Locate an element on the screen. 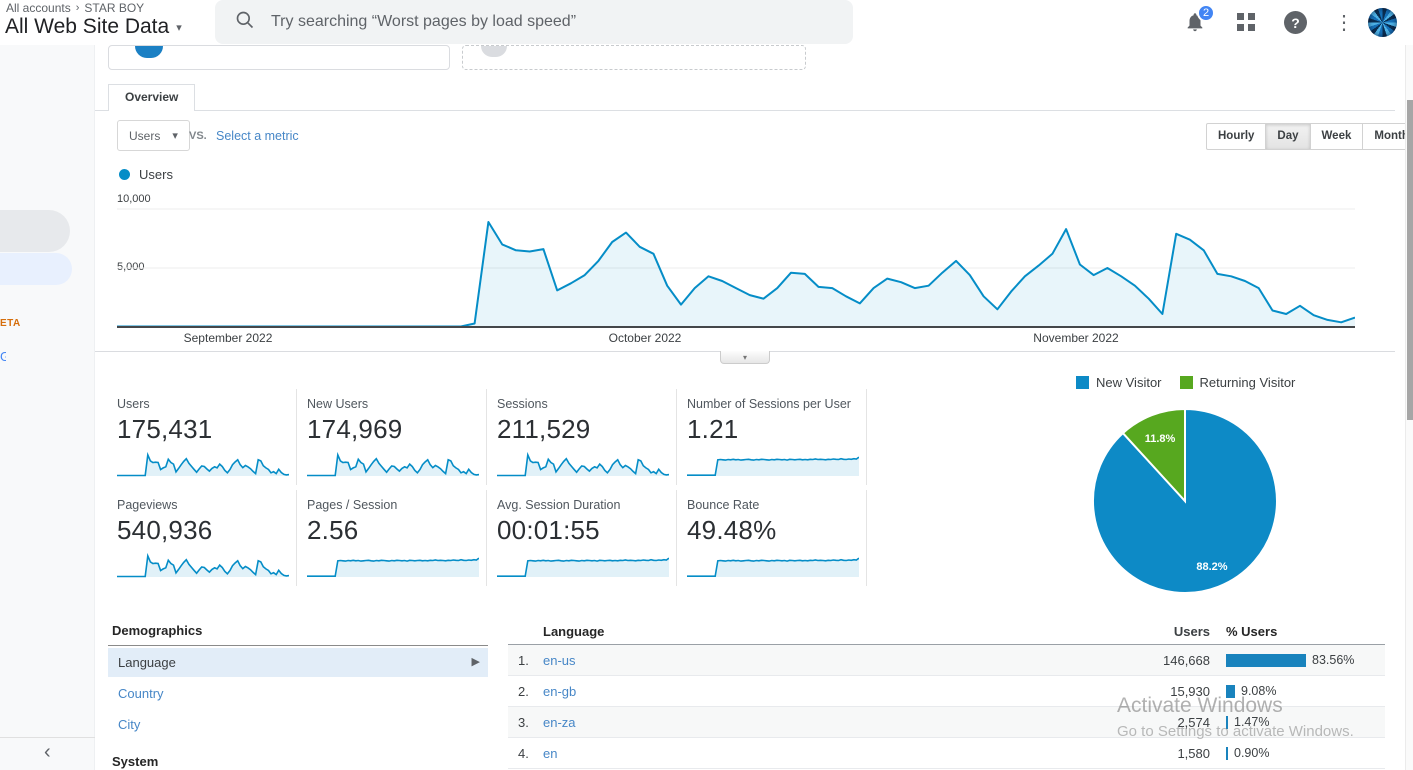 This screenshot has height=770, width=1413. legend-returning-visitor: Returning Visitor is located at coordinates (1237, 382).